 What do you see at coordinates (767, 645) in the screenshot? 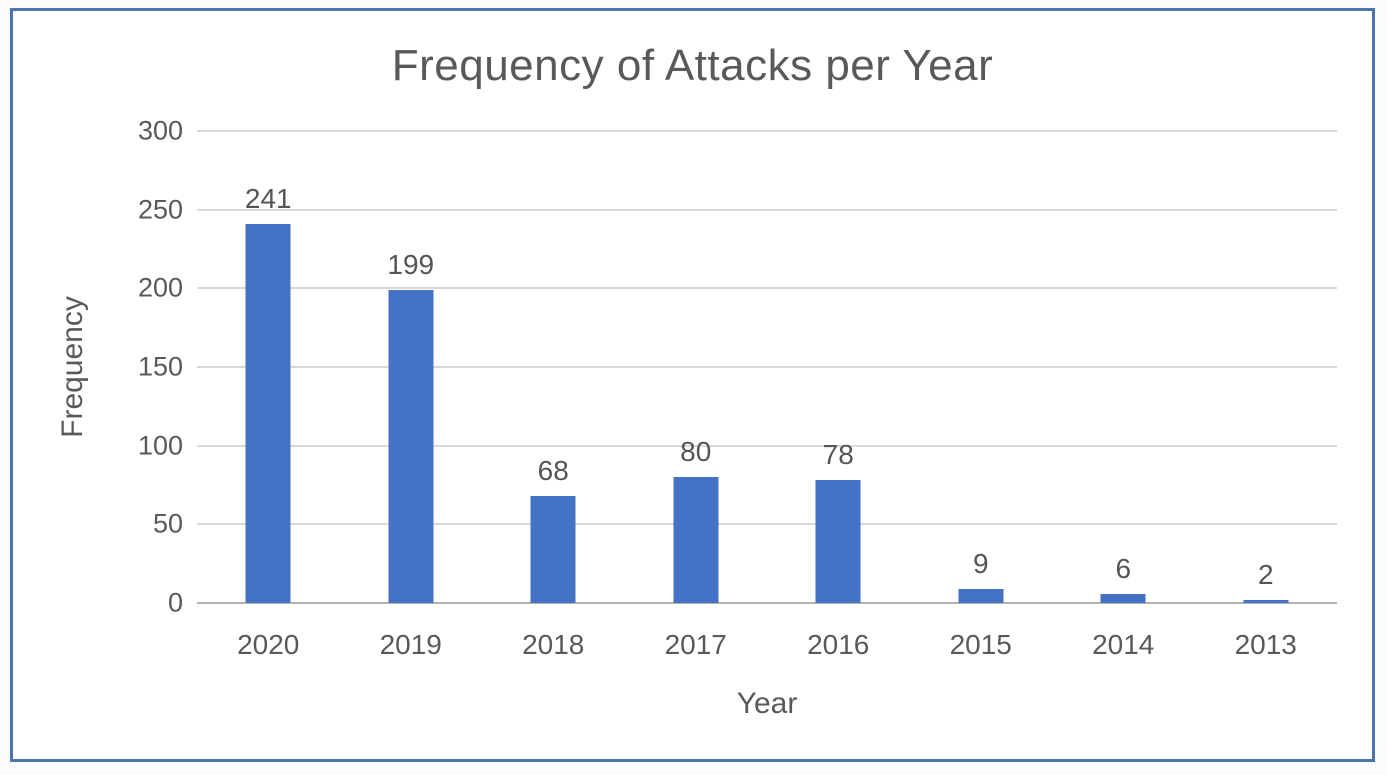
I see `x-axis-tick-labels: 2020 2019 2018 2017 2016 2015 2014 2013` at bounding box center [767, 645].